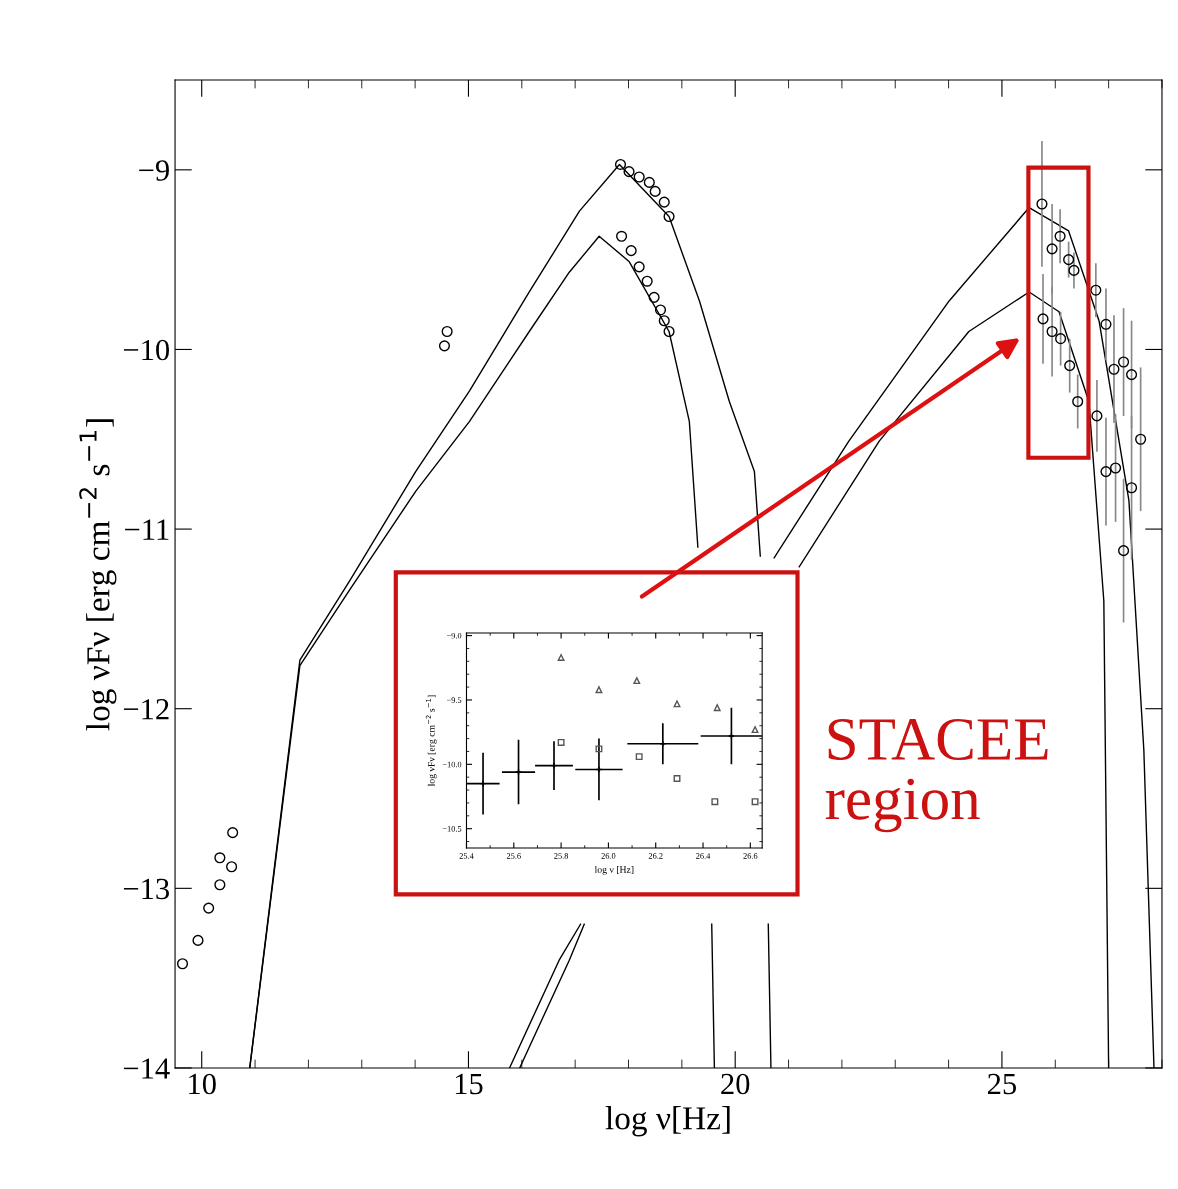  I want to click on x-tick-label: 25.6, so click(513, 856).